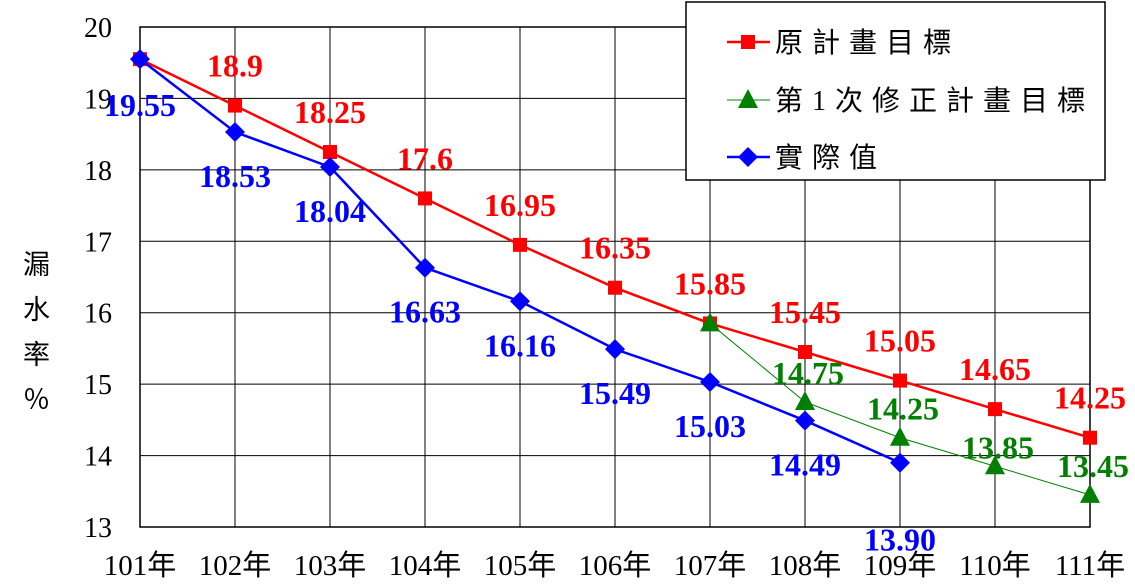 Image resolution: width=1135 pixels, height=585 pixels. Describe the element at coordinates (615, 393) in the screenshot. I see `actual-data-label: 15.49` at that location.